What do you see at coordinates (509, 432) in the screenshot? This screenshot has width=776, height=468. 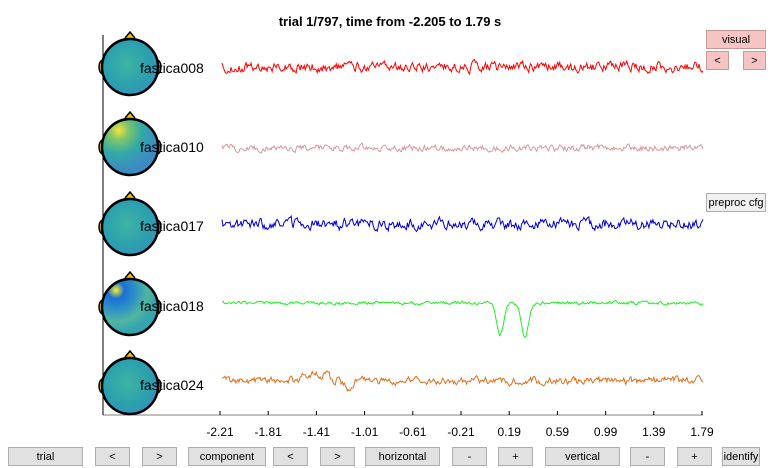 I see `x-tick-label: 0.19` at bounding box center [509, 432].